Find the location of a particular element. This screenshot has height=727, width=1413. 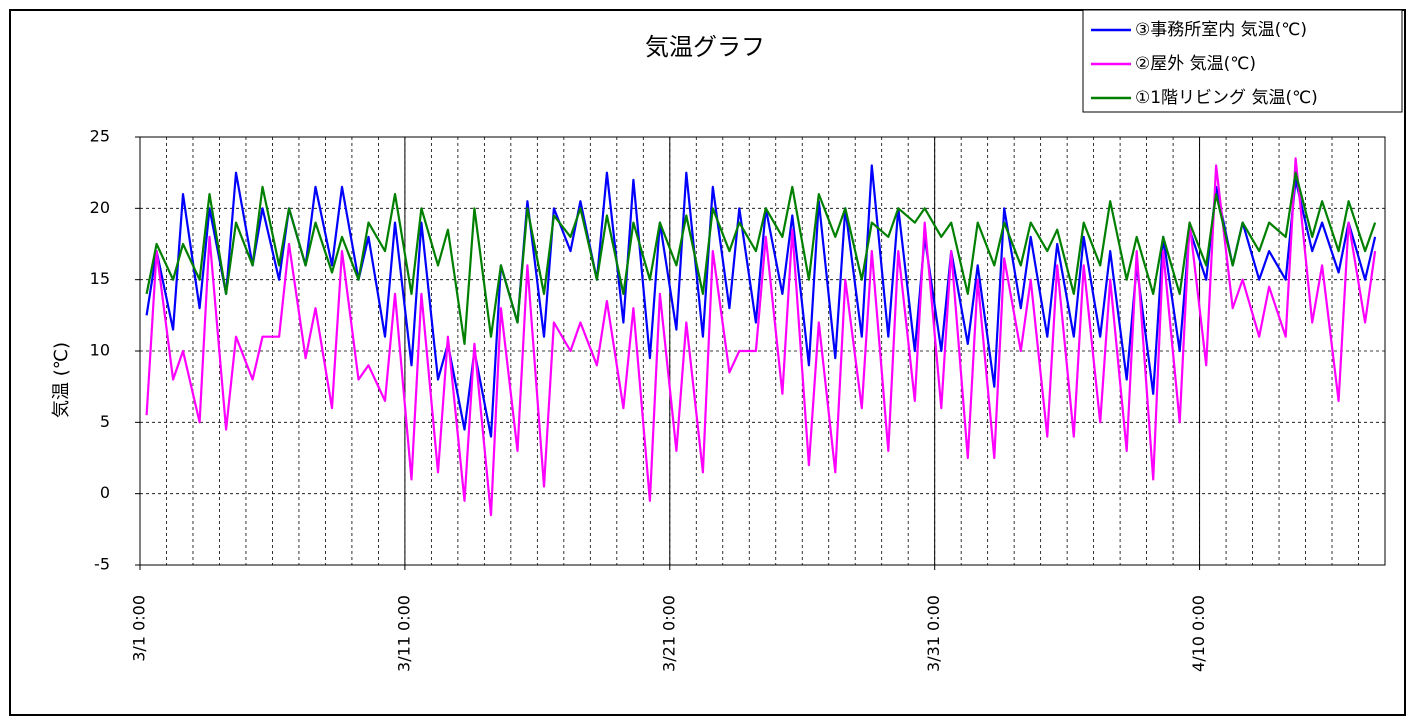

y-tick-label: 0 is located at coordinates (105, 492).